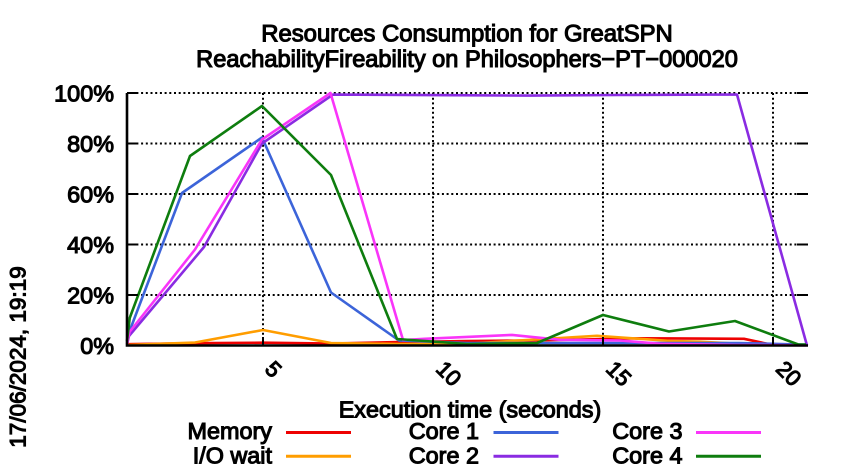 This screenshot has width=850, height=475. I want to click on svg-text: Execution time (seconds), so click(470, 410).